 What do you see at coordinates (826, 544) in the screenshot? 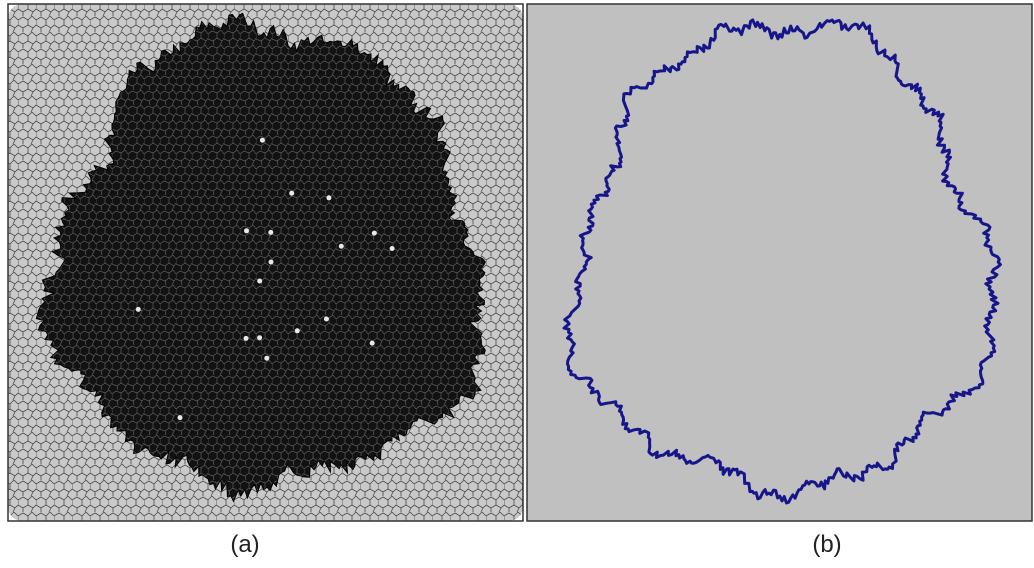
I see `panel-label: (b)` at bounding box center [826, 544].